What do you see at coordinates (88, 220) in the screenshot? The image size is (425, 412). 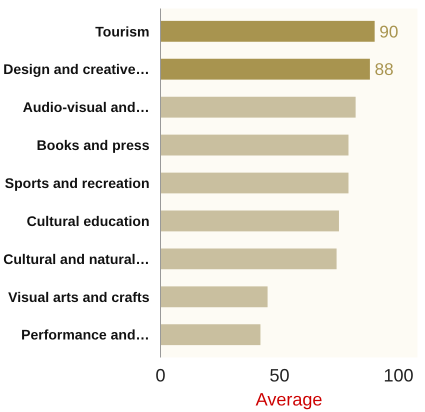 I see `y-tick-label: Cultural education` at bounding box center [88, 220].